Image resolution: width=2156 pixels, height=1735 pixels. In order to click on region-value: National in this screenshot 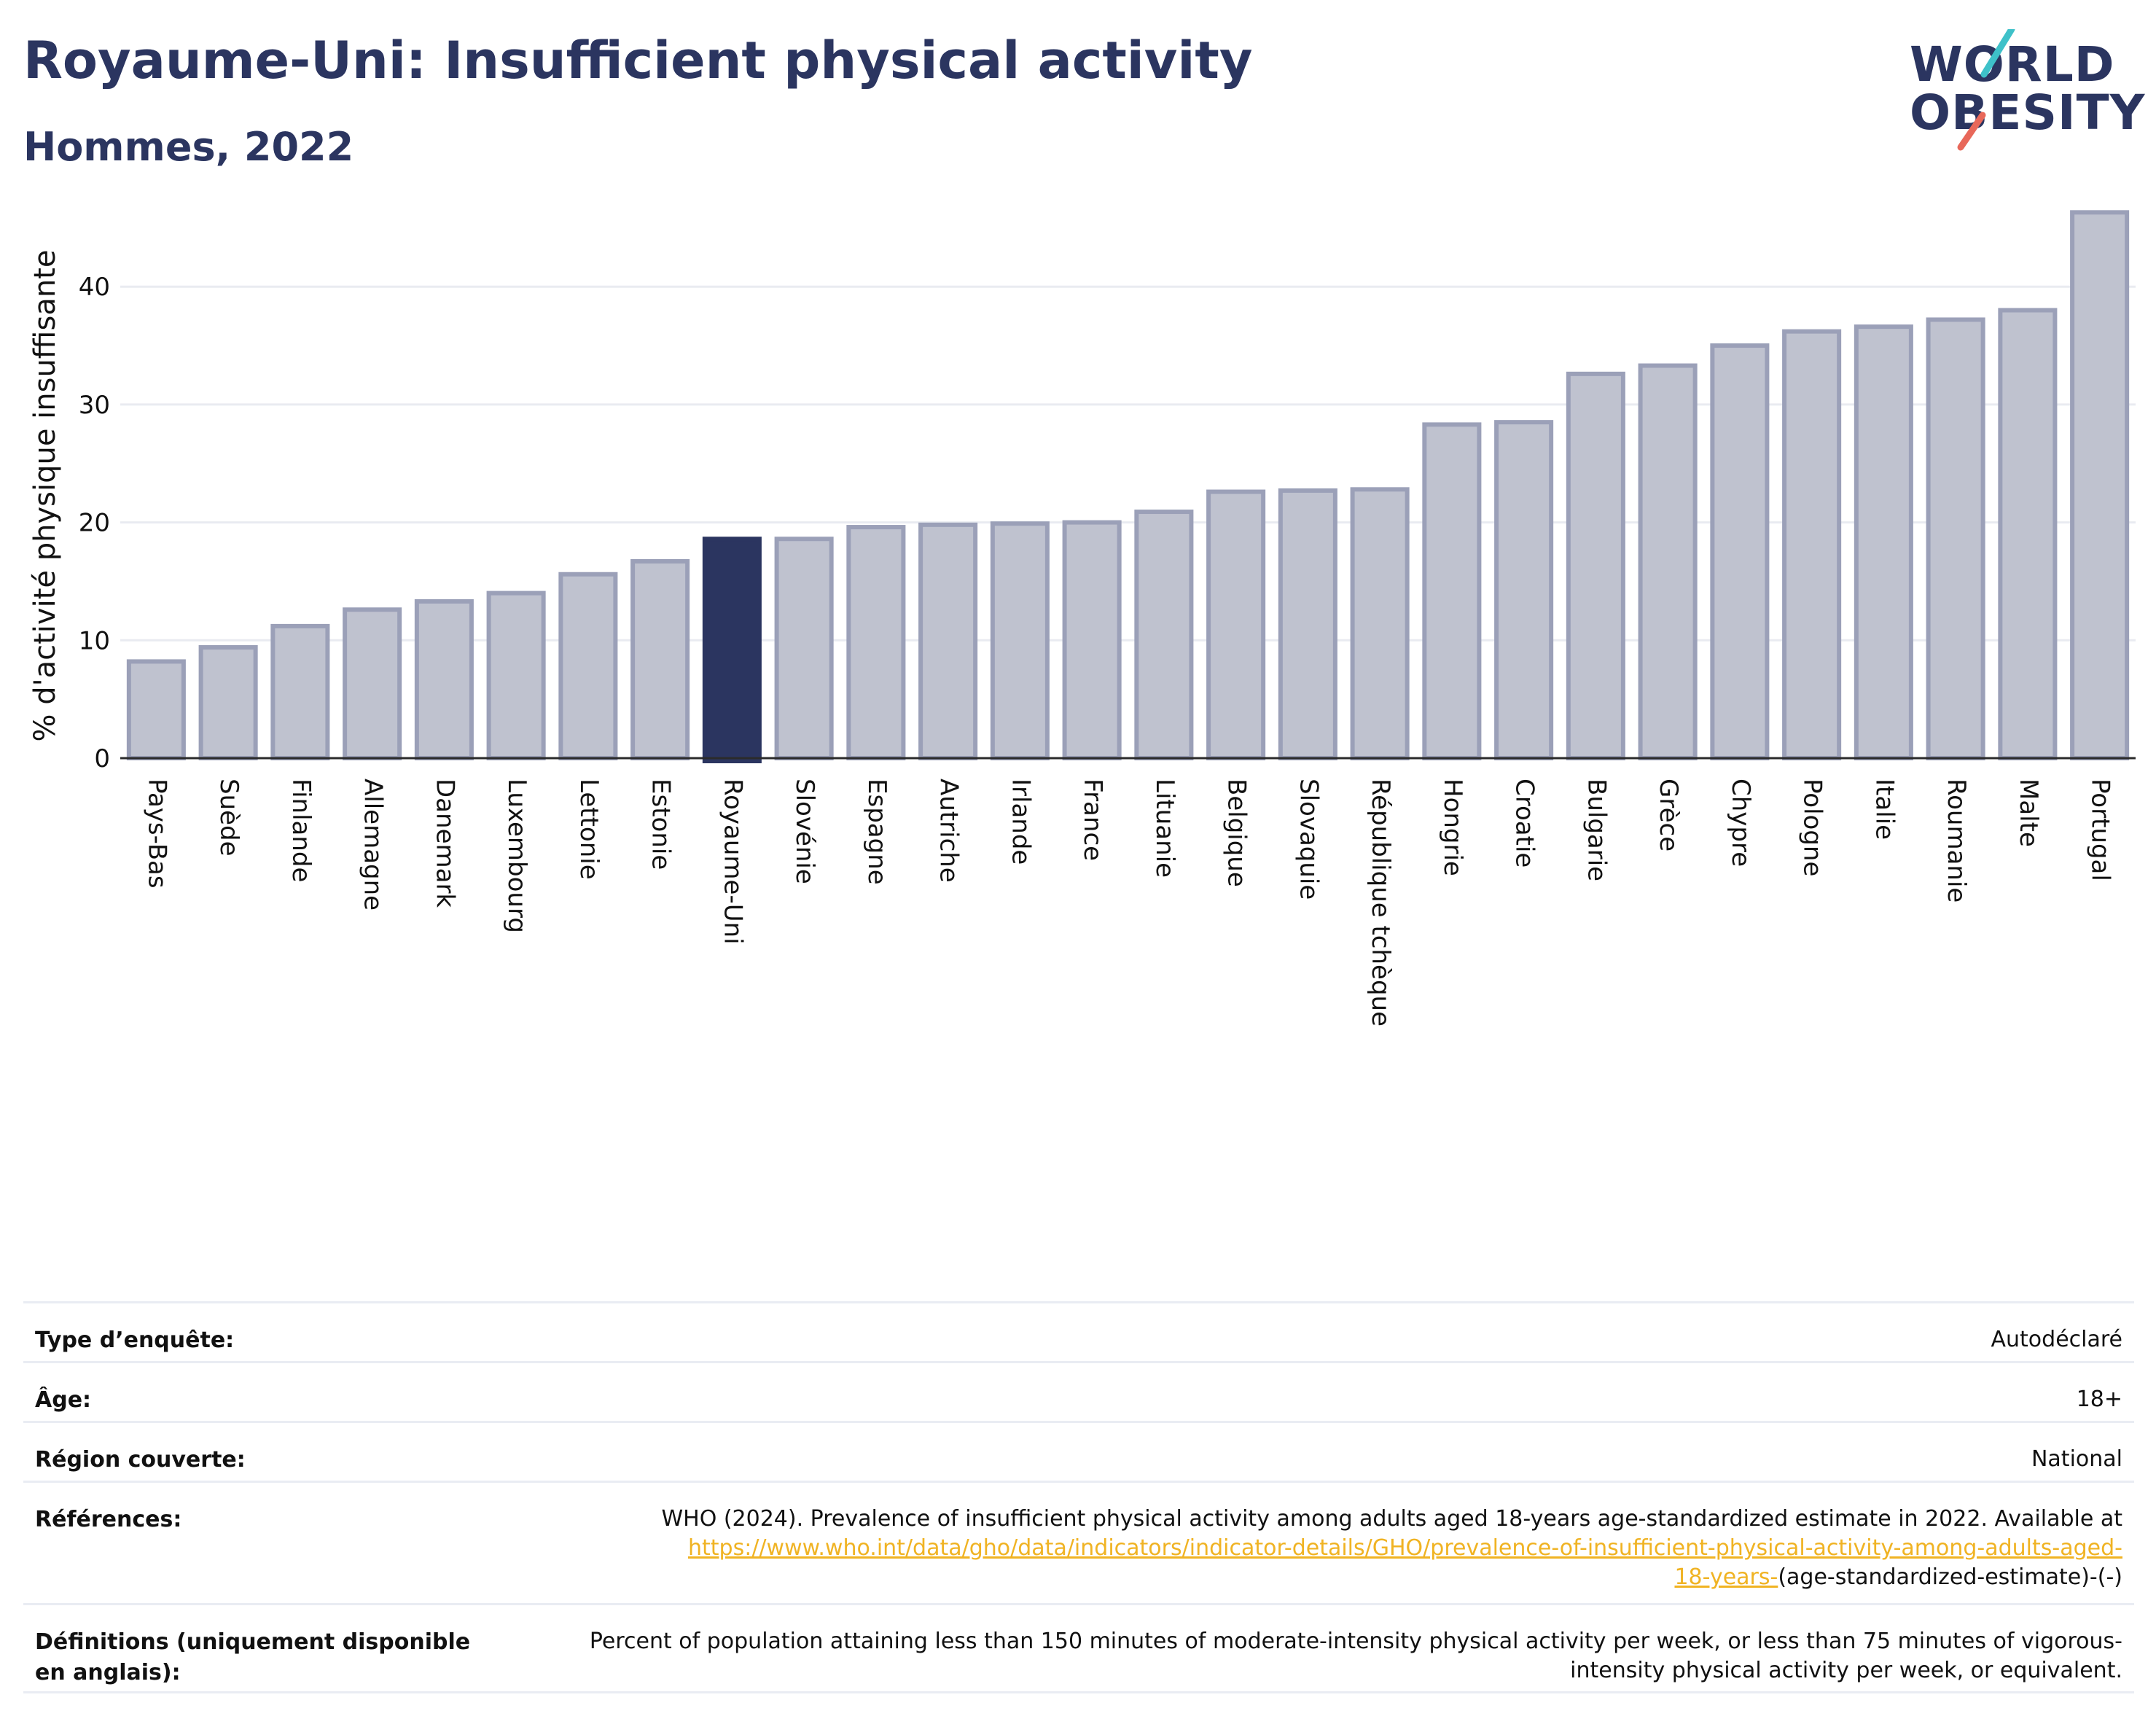, I will do `click(2077, 1459)`.